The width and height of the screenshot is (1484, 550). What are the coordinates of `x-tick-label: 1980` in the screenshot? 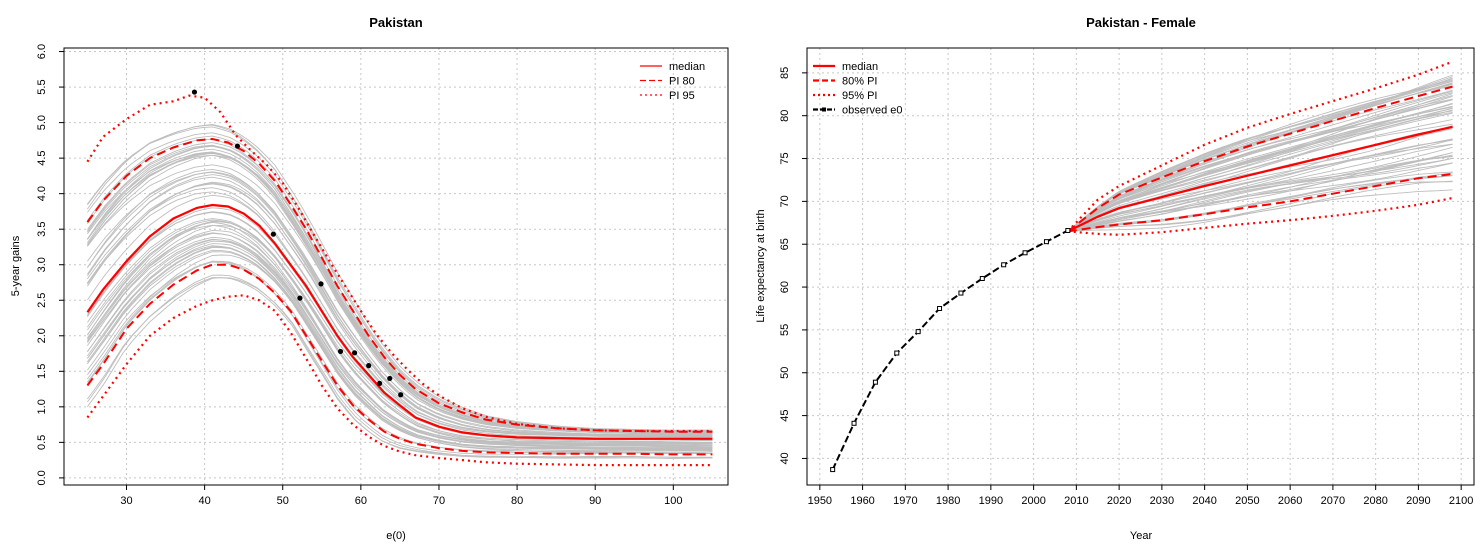 It's located at (948, 501).